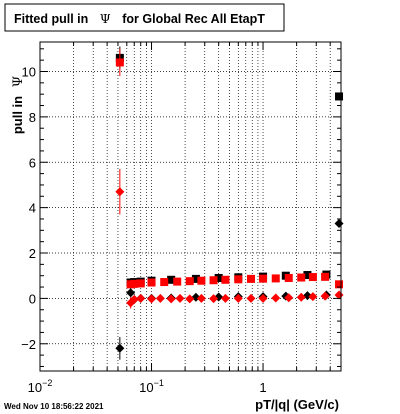 This screenshot has width=400, height=414. What do you see at coordinates (32, 298) in the screenshot?
I see `y-tick-label: 0` at bounding box center [32, 298].